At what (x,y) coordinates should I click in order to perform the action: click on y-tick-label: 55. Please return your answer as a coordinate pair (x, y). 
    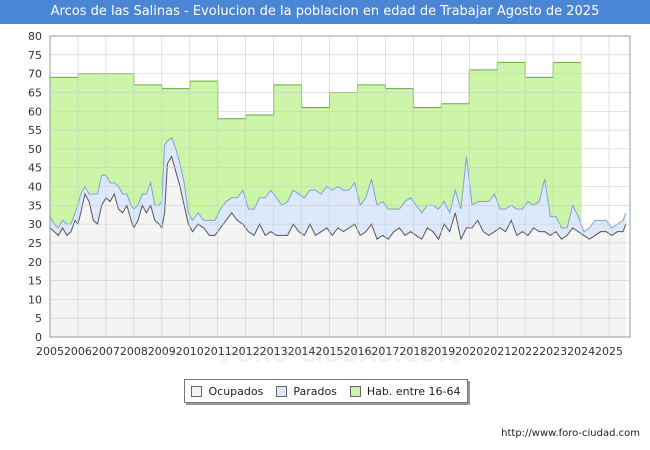
    Looking at the image, I should click on (35, 130).